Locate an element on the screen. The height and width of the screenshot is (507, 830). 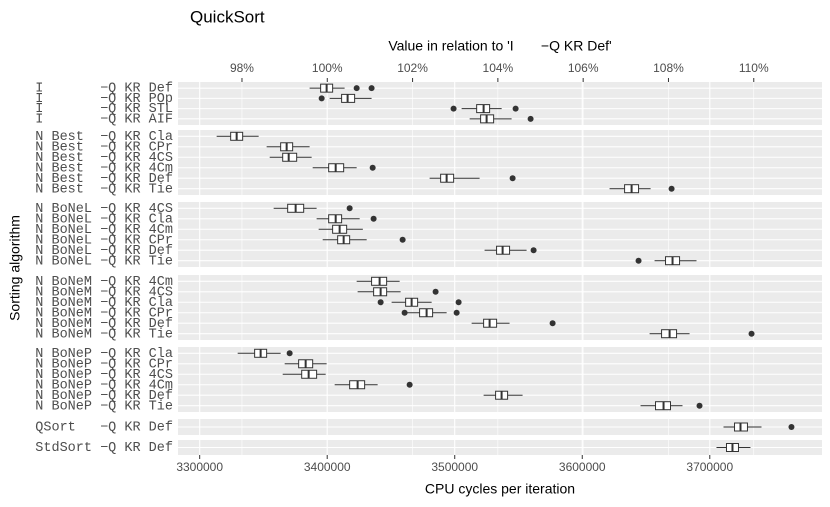
y-tick-label: N BoNeP −Q KR 4Cm is located at coordinates (104, 385).